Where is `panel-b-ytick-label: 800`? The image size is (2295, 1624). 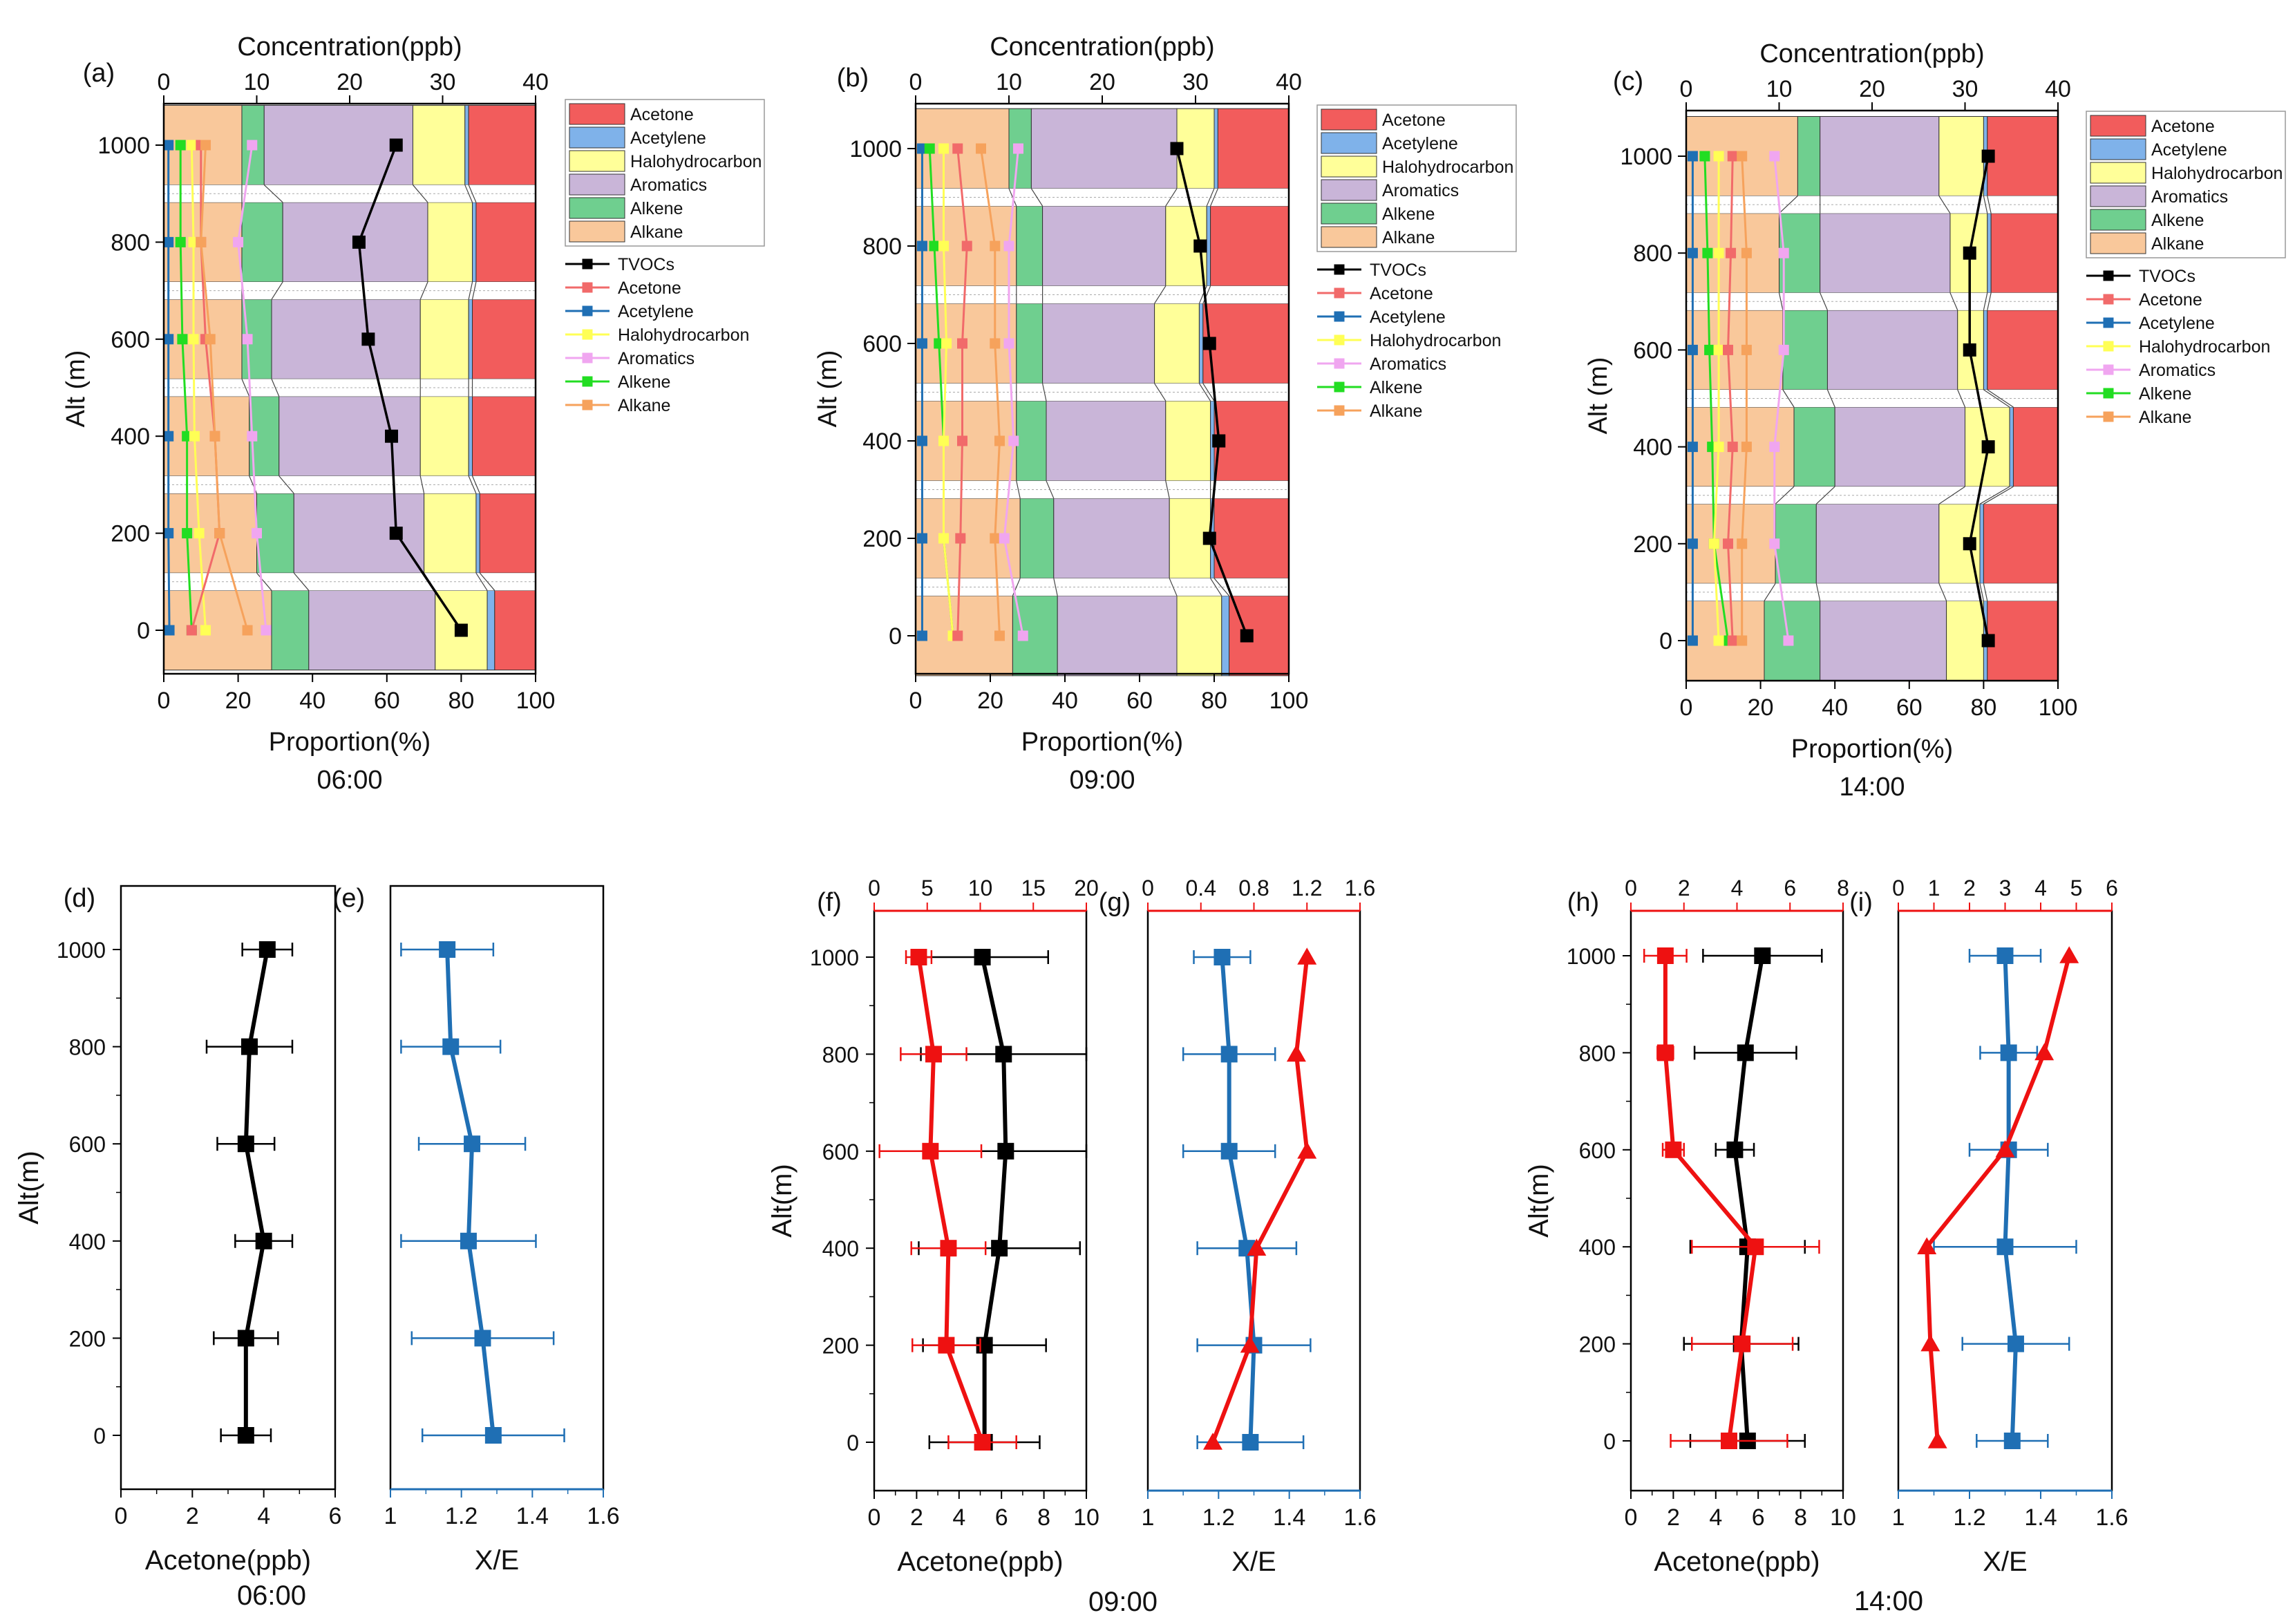 panel-b-ytick-label: 800 is located at coordinates (882, 247).